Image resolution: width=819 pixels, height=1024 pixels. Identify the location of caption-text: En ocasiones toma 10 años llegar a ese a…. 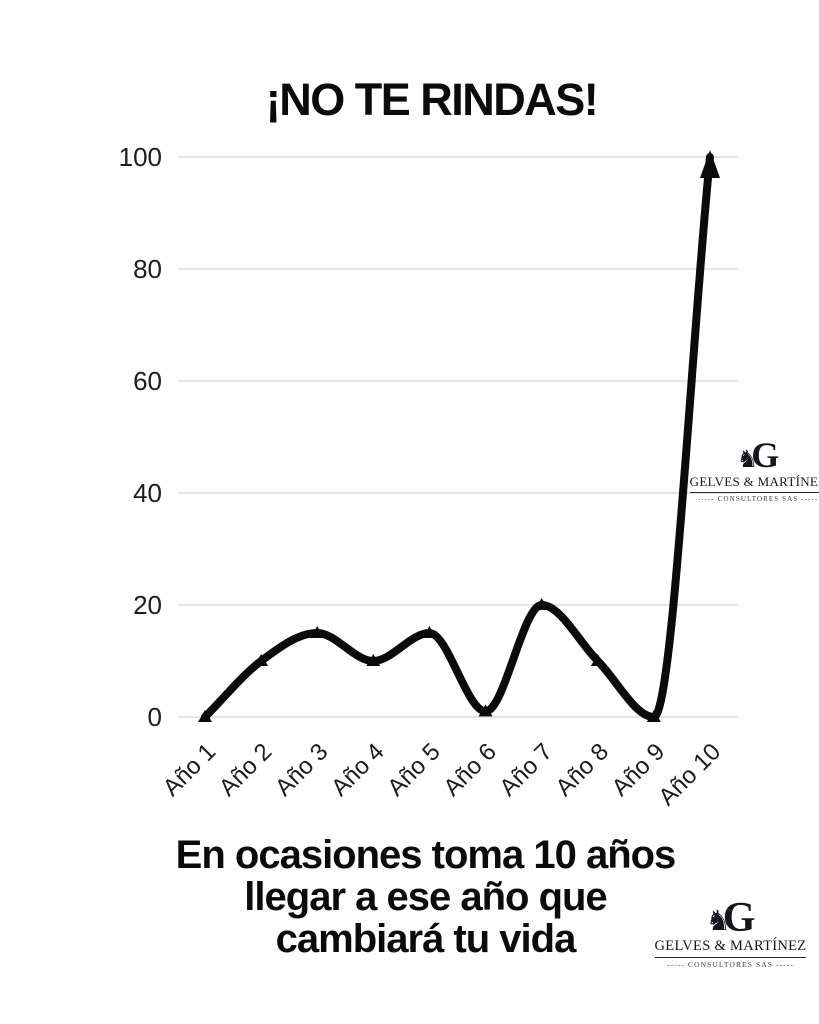
(417, 897).